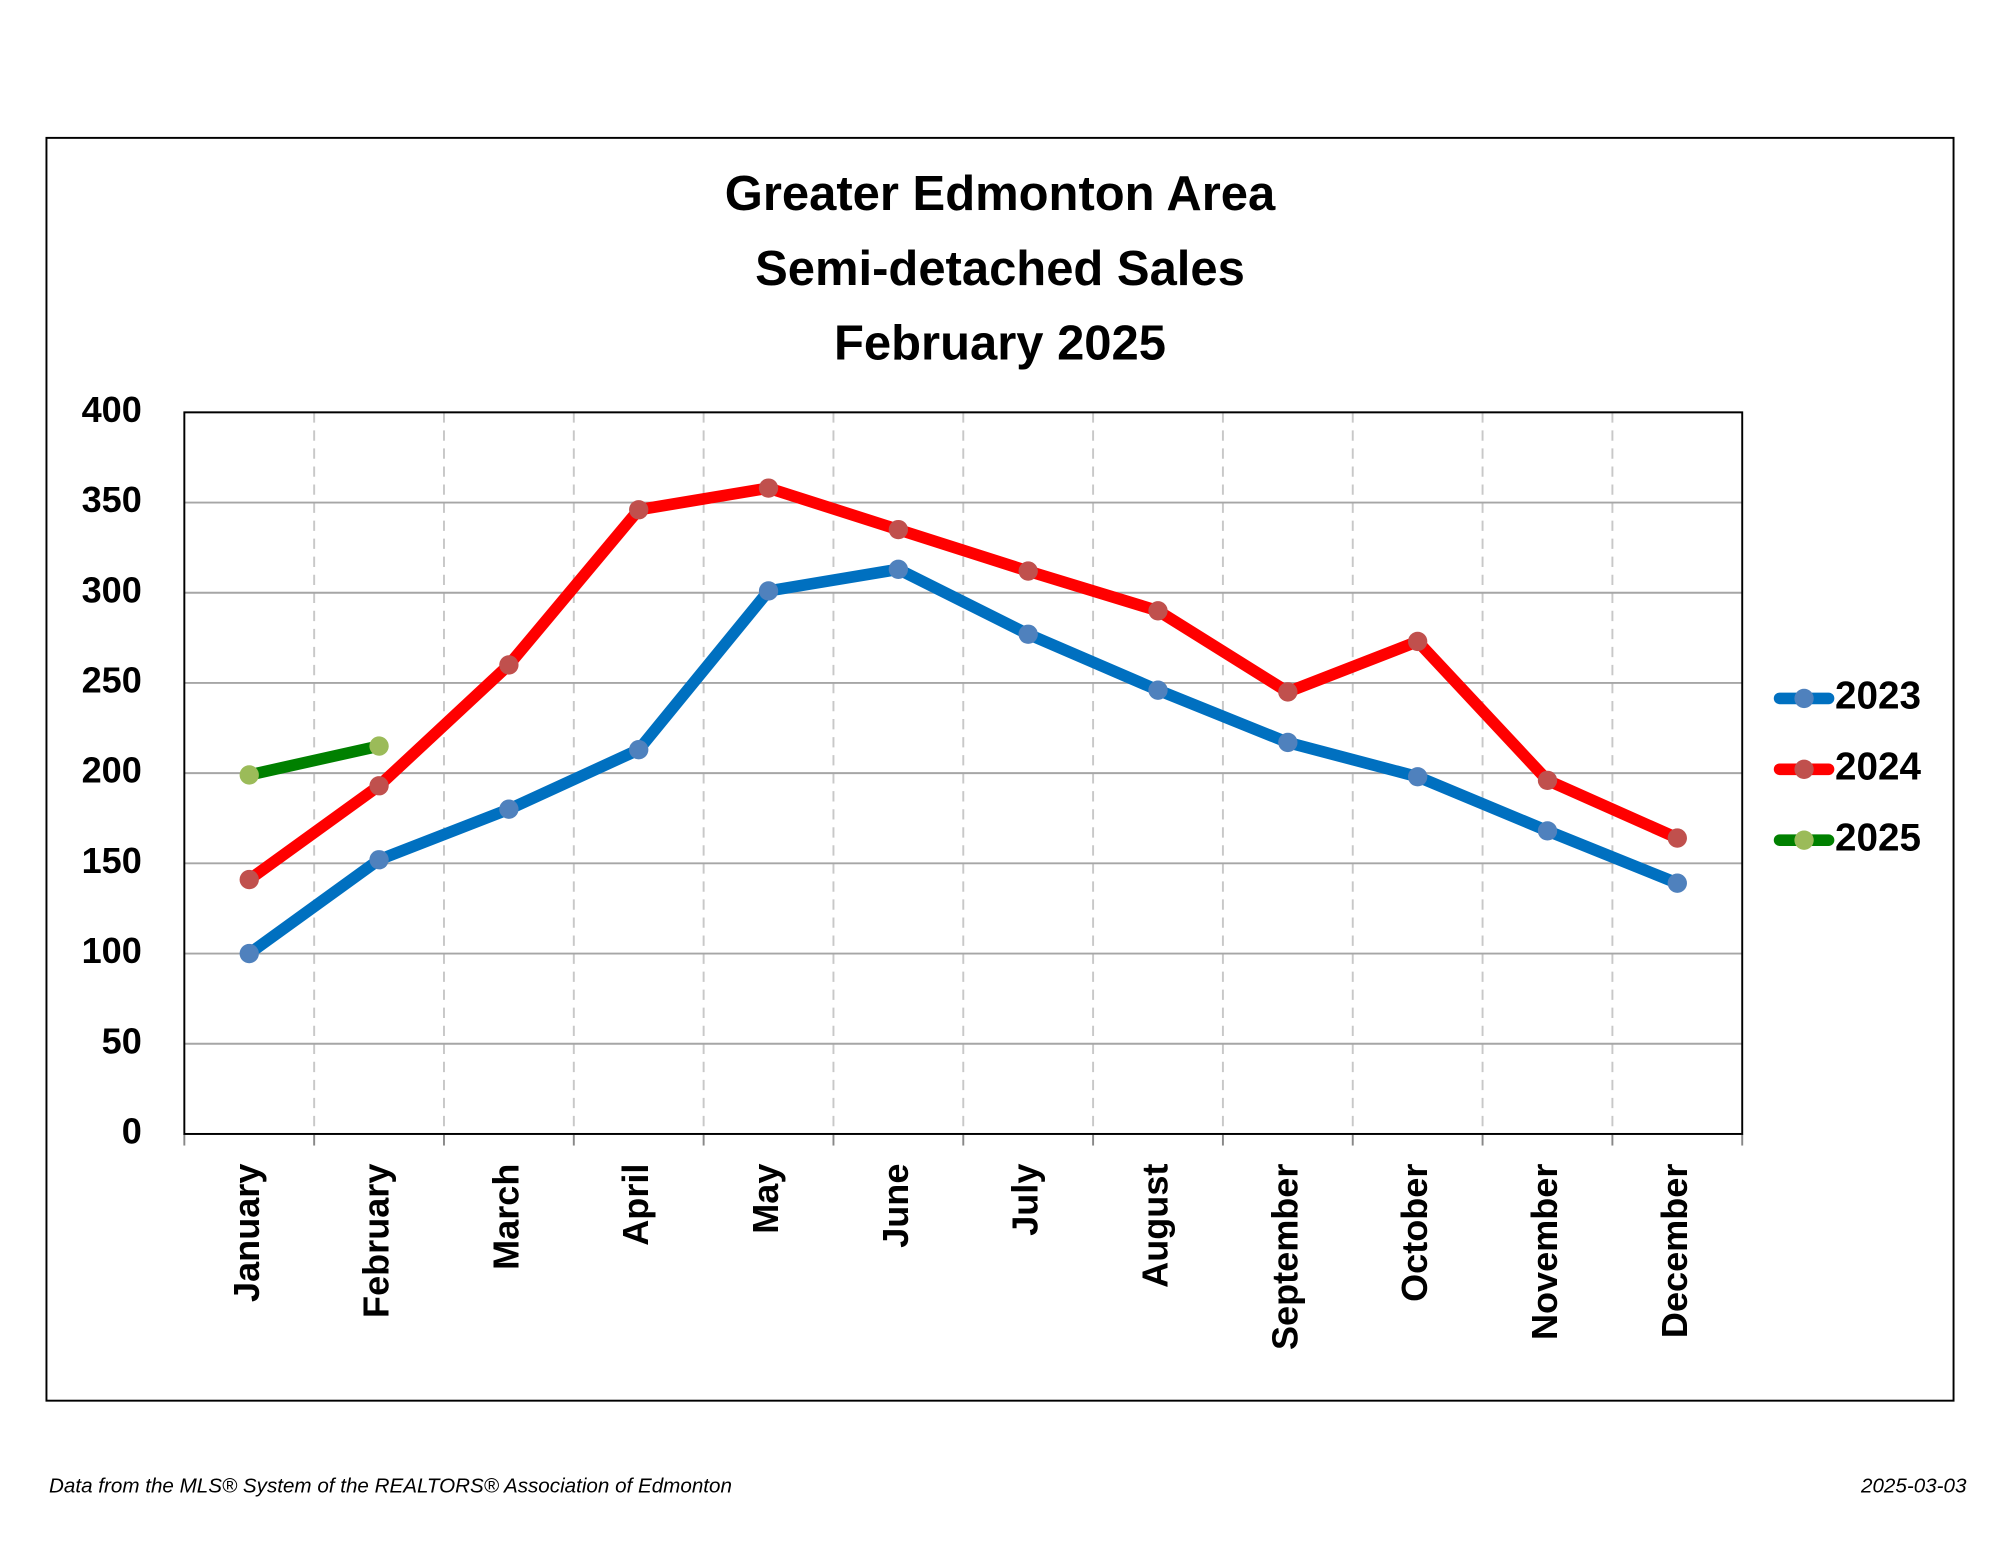 This screenshot has height=1545, width=2000. I want to click on chart-title: Semi-detached Sales, so click(1000, 269).